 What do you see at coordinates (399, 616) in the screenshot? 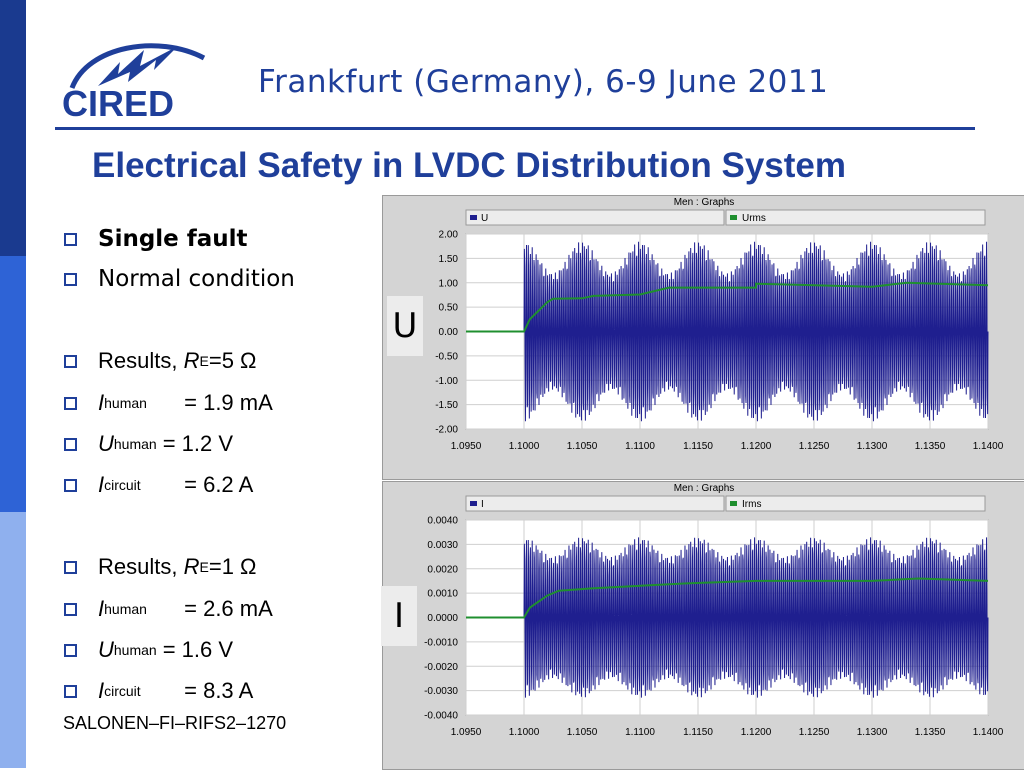
I see `side-label-i: I` at bounding box center [399, 616].